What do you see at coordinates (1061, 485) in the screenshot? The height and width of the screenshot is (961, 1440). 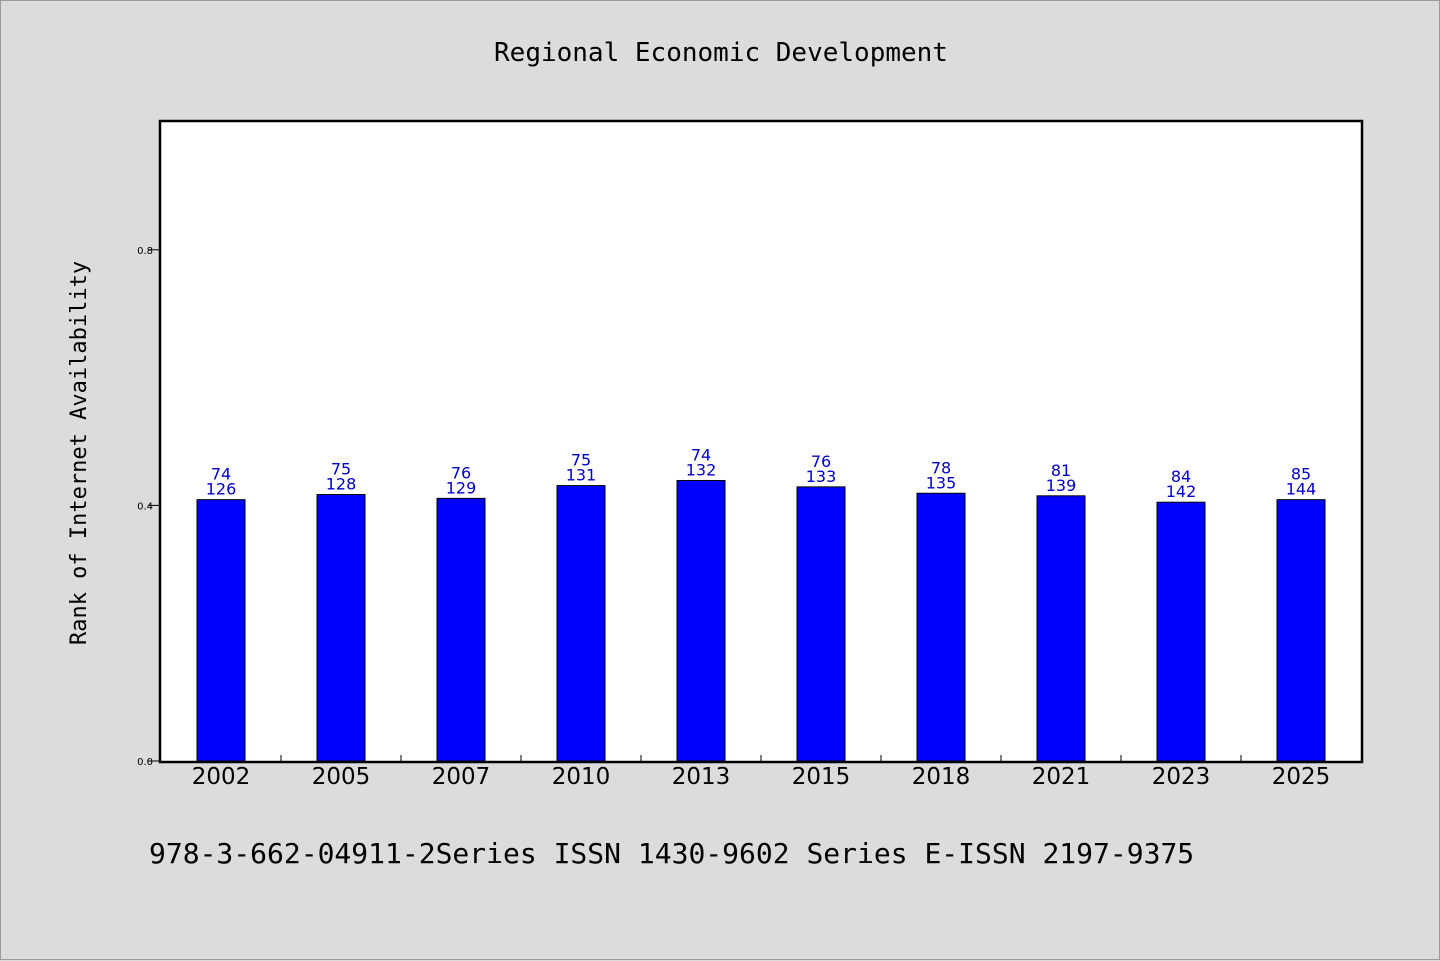 I see `data-label-bottom: 139` at bounding box center [1061, 485].